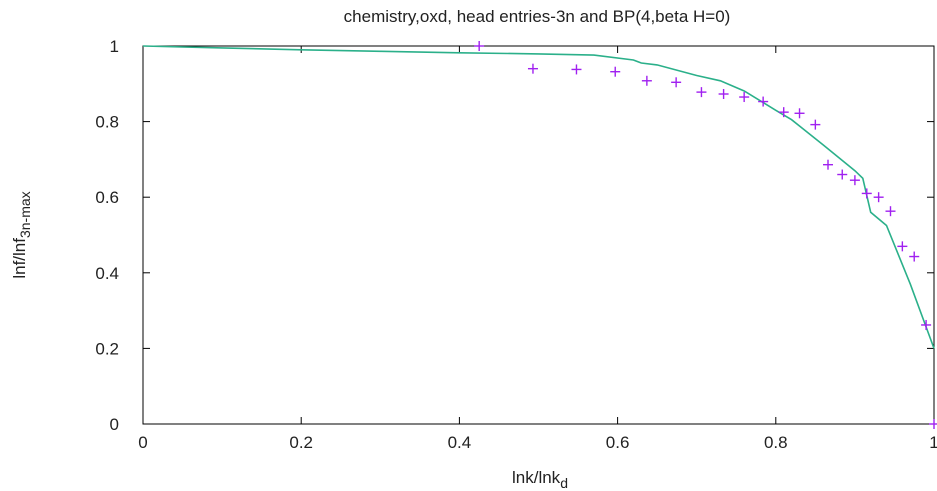 The image size is (937, 491). I want to click on x-axis-label-subscript: d, so click(564, 483).